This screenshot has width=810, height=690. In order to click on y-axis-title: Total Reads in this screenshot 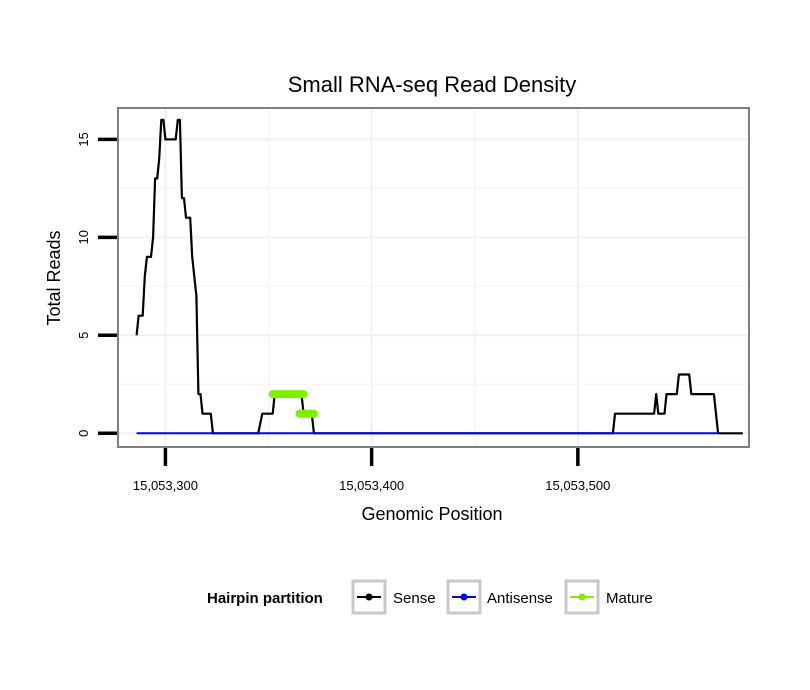, I will do `click(54, 277)`.